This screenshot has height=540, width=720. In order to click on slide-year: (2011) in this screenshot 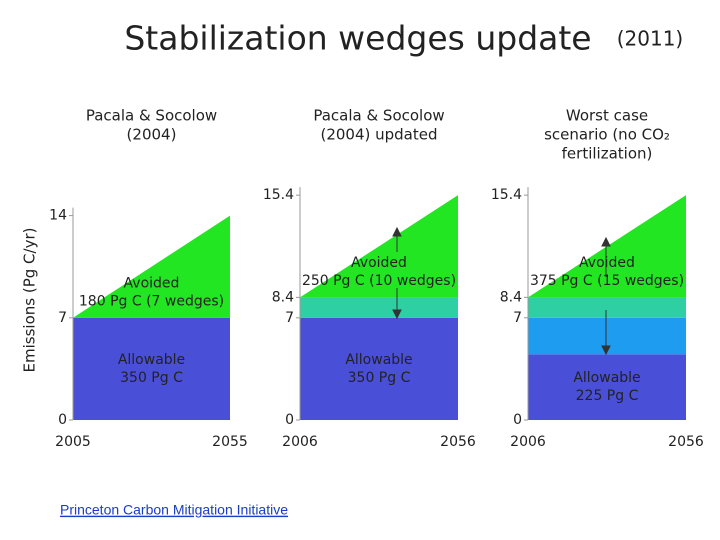, I will do `click(650, 39)`.